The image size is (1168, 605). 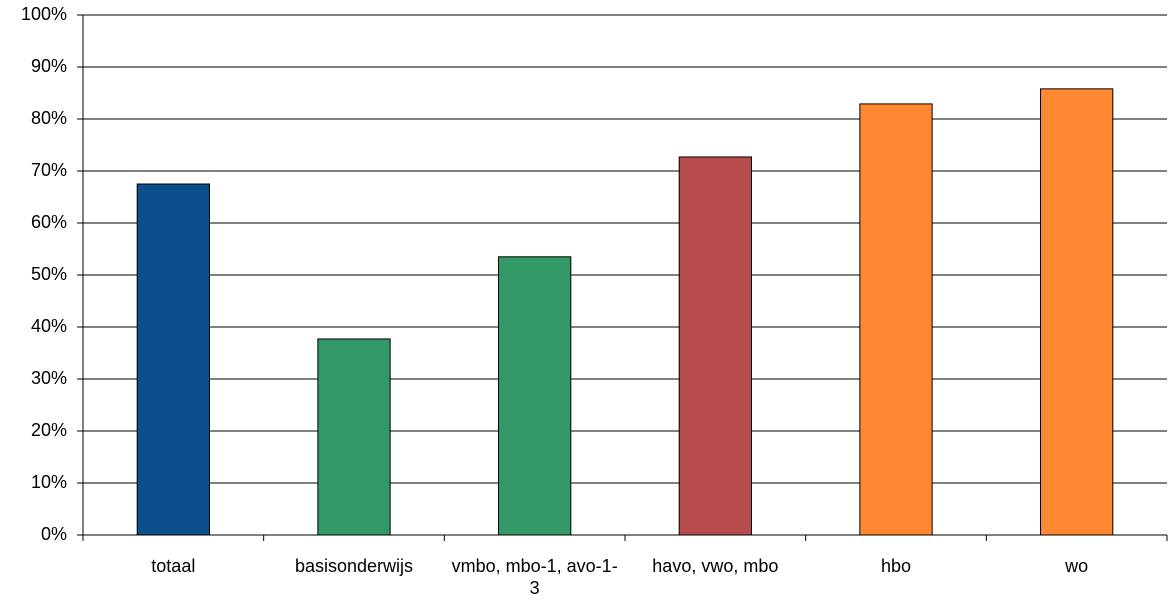 What do you see at coordinates (896, 566) in the screenshot?
I see `x-tick-label: hbo` at bounding box center [896, 566].